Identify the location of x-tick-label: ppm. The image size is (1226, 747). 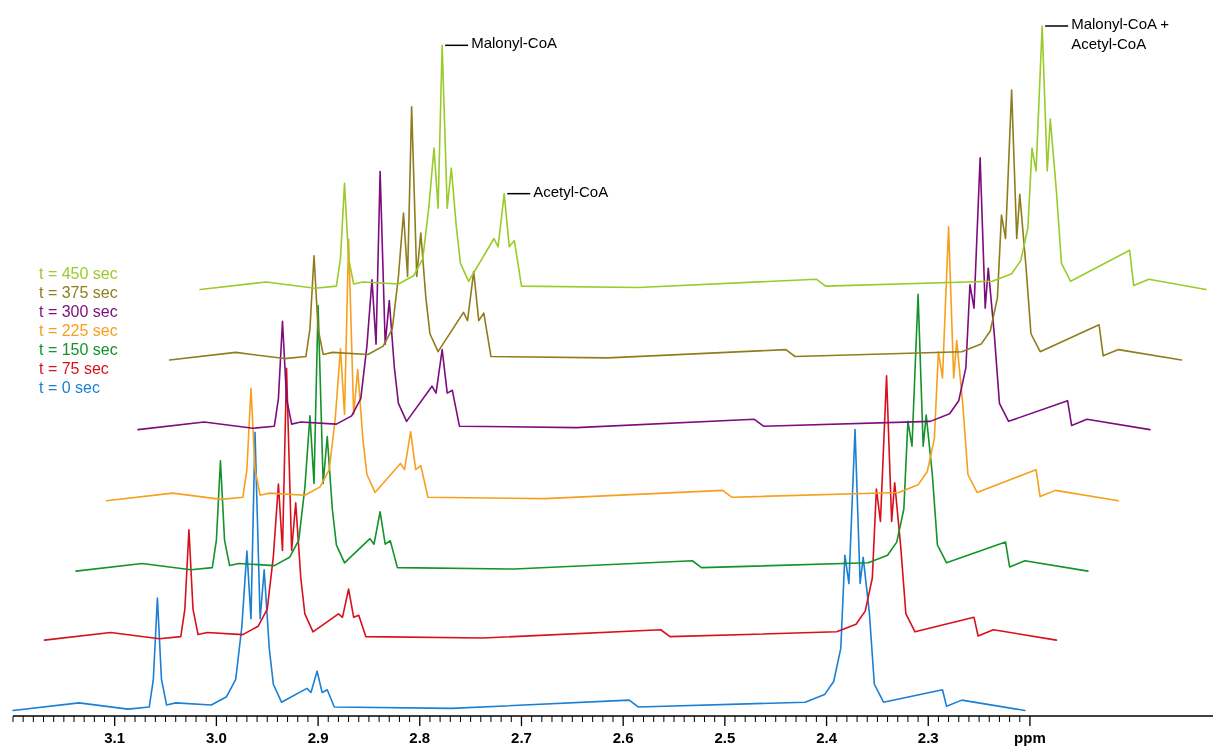
(1030, 737).